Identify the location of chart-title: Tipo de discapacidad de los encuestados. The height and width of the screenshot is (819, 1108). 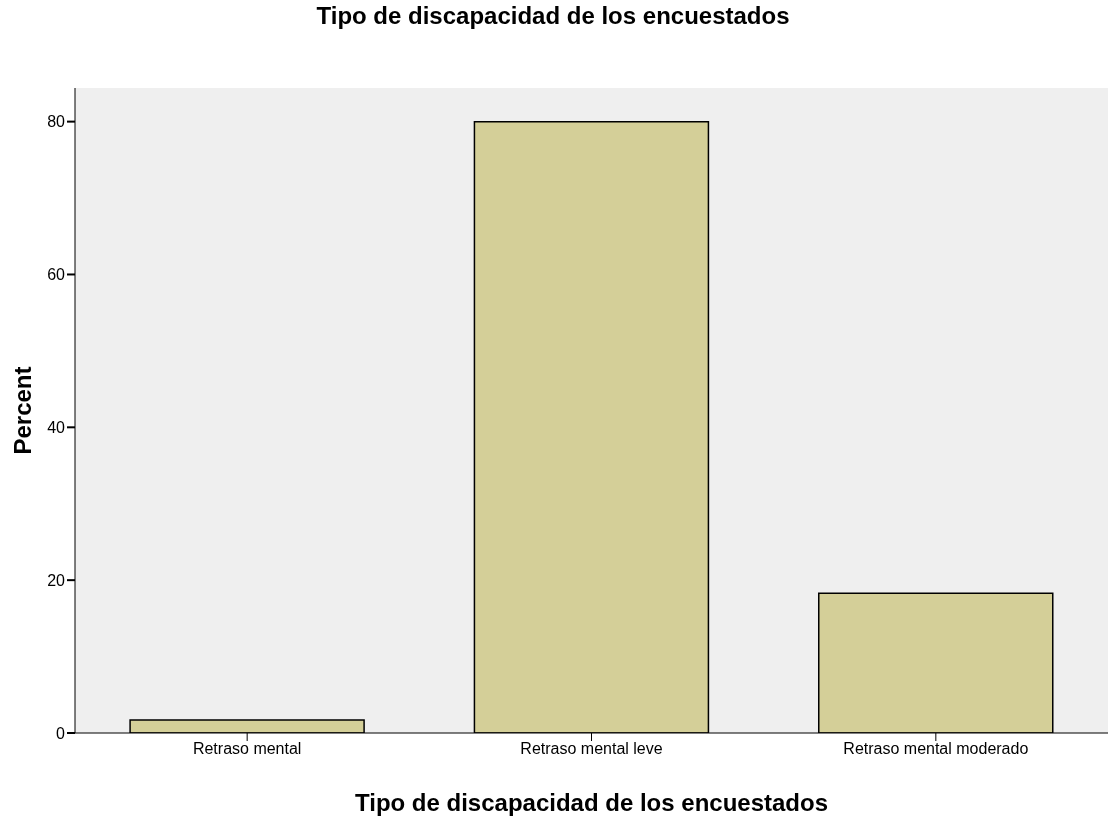
(553, 16).